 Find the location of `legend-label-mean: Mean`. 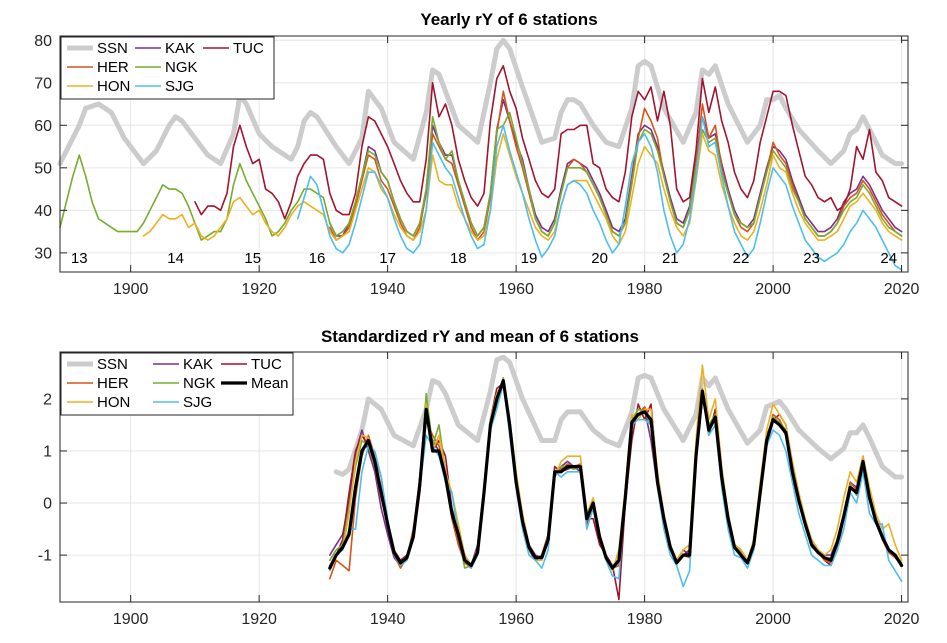

legend-label-mean: Mean is located at coordinates (270, 383).